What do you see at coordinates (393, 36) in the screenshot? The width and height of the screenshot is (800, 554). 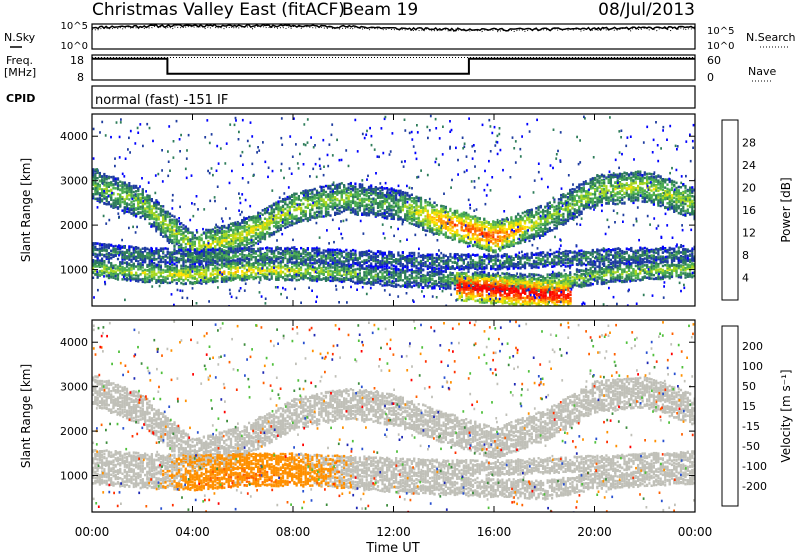 I see `noise-panel-frame` at bounding box center [393, 36].